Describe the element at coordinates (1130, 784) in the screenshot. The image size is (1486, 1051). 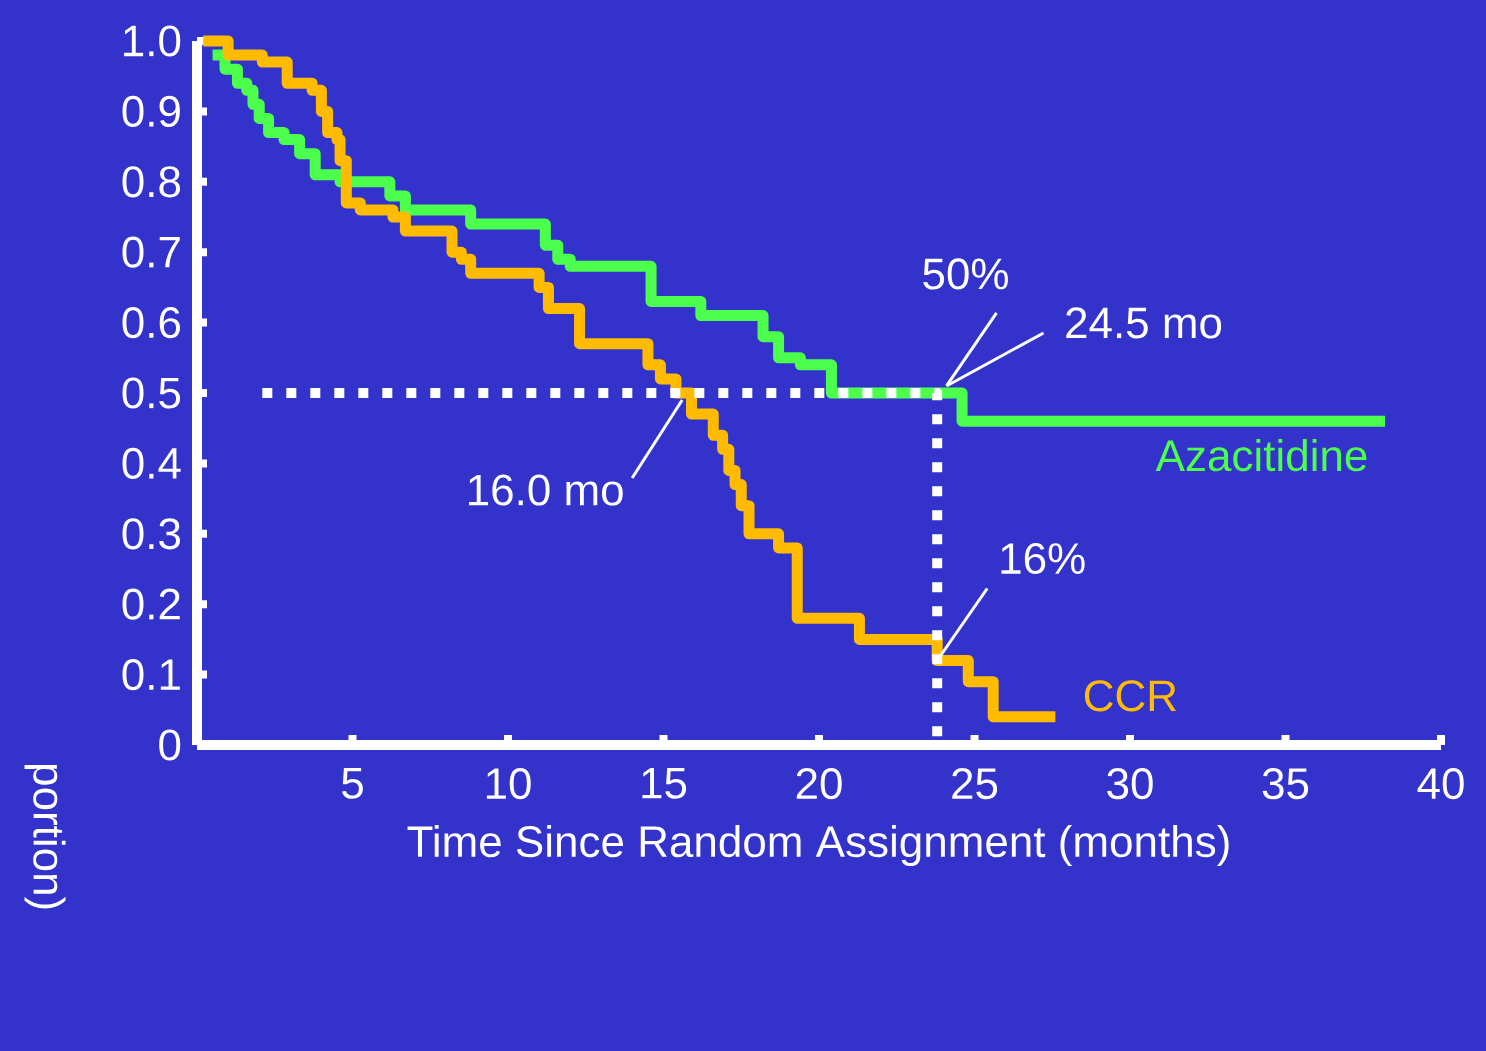
I see `x-tick-label: 30` at that location.